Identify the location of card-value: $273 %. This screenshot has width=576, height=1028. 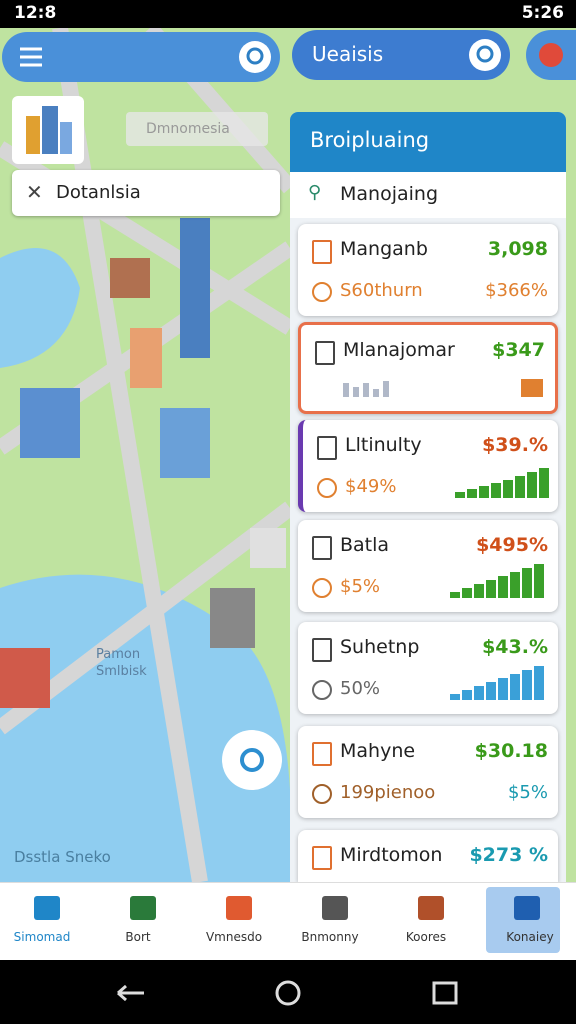
(508, 855).